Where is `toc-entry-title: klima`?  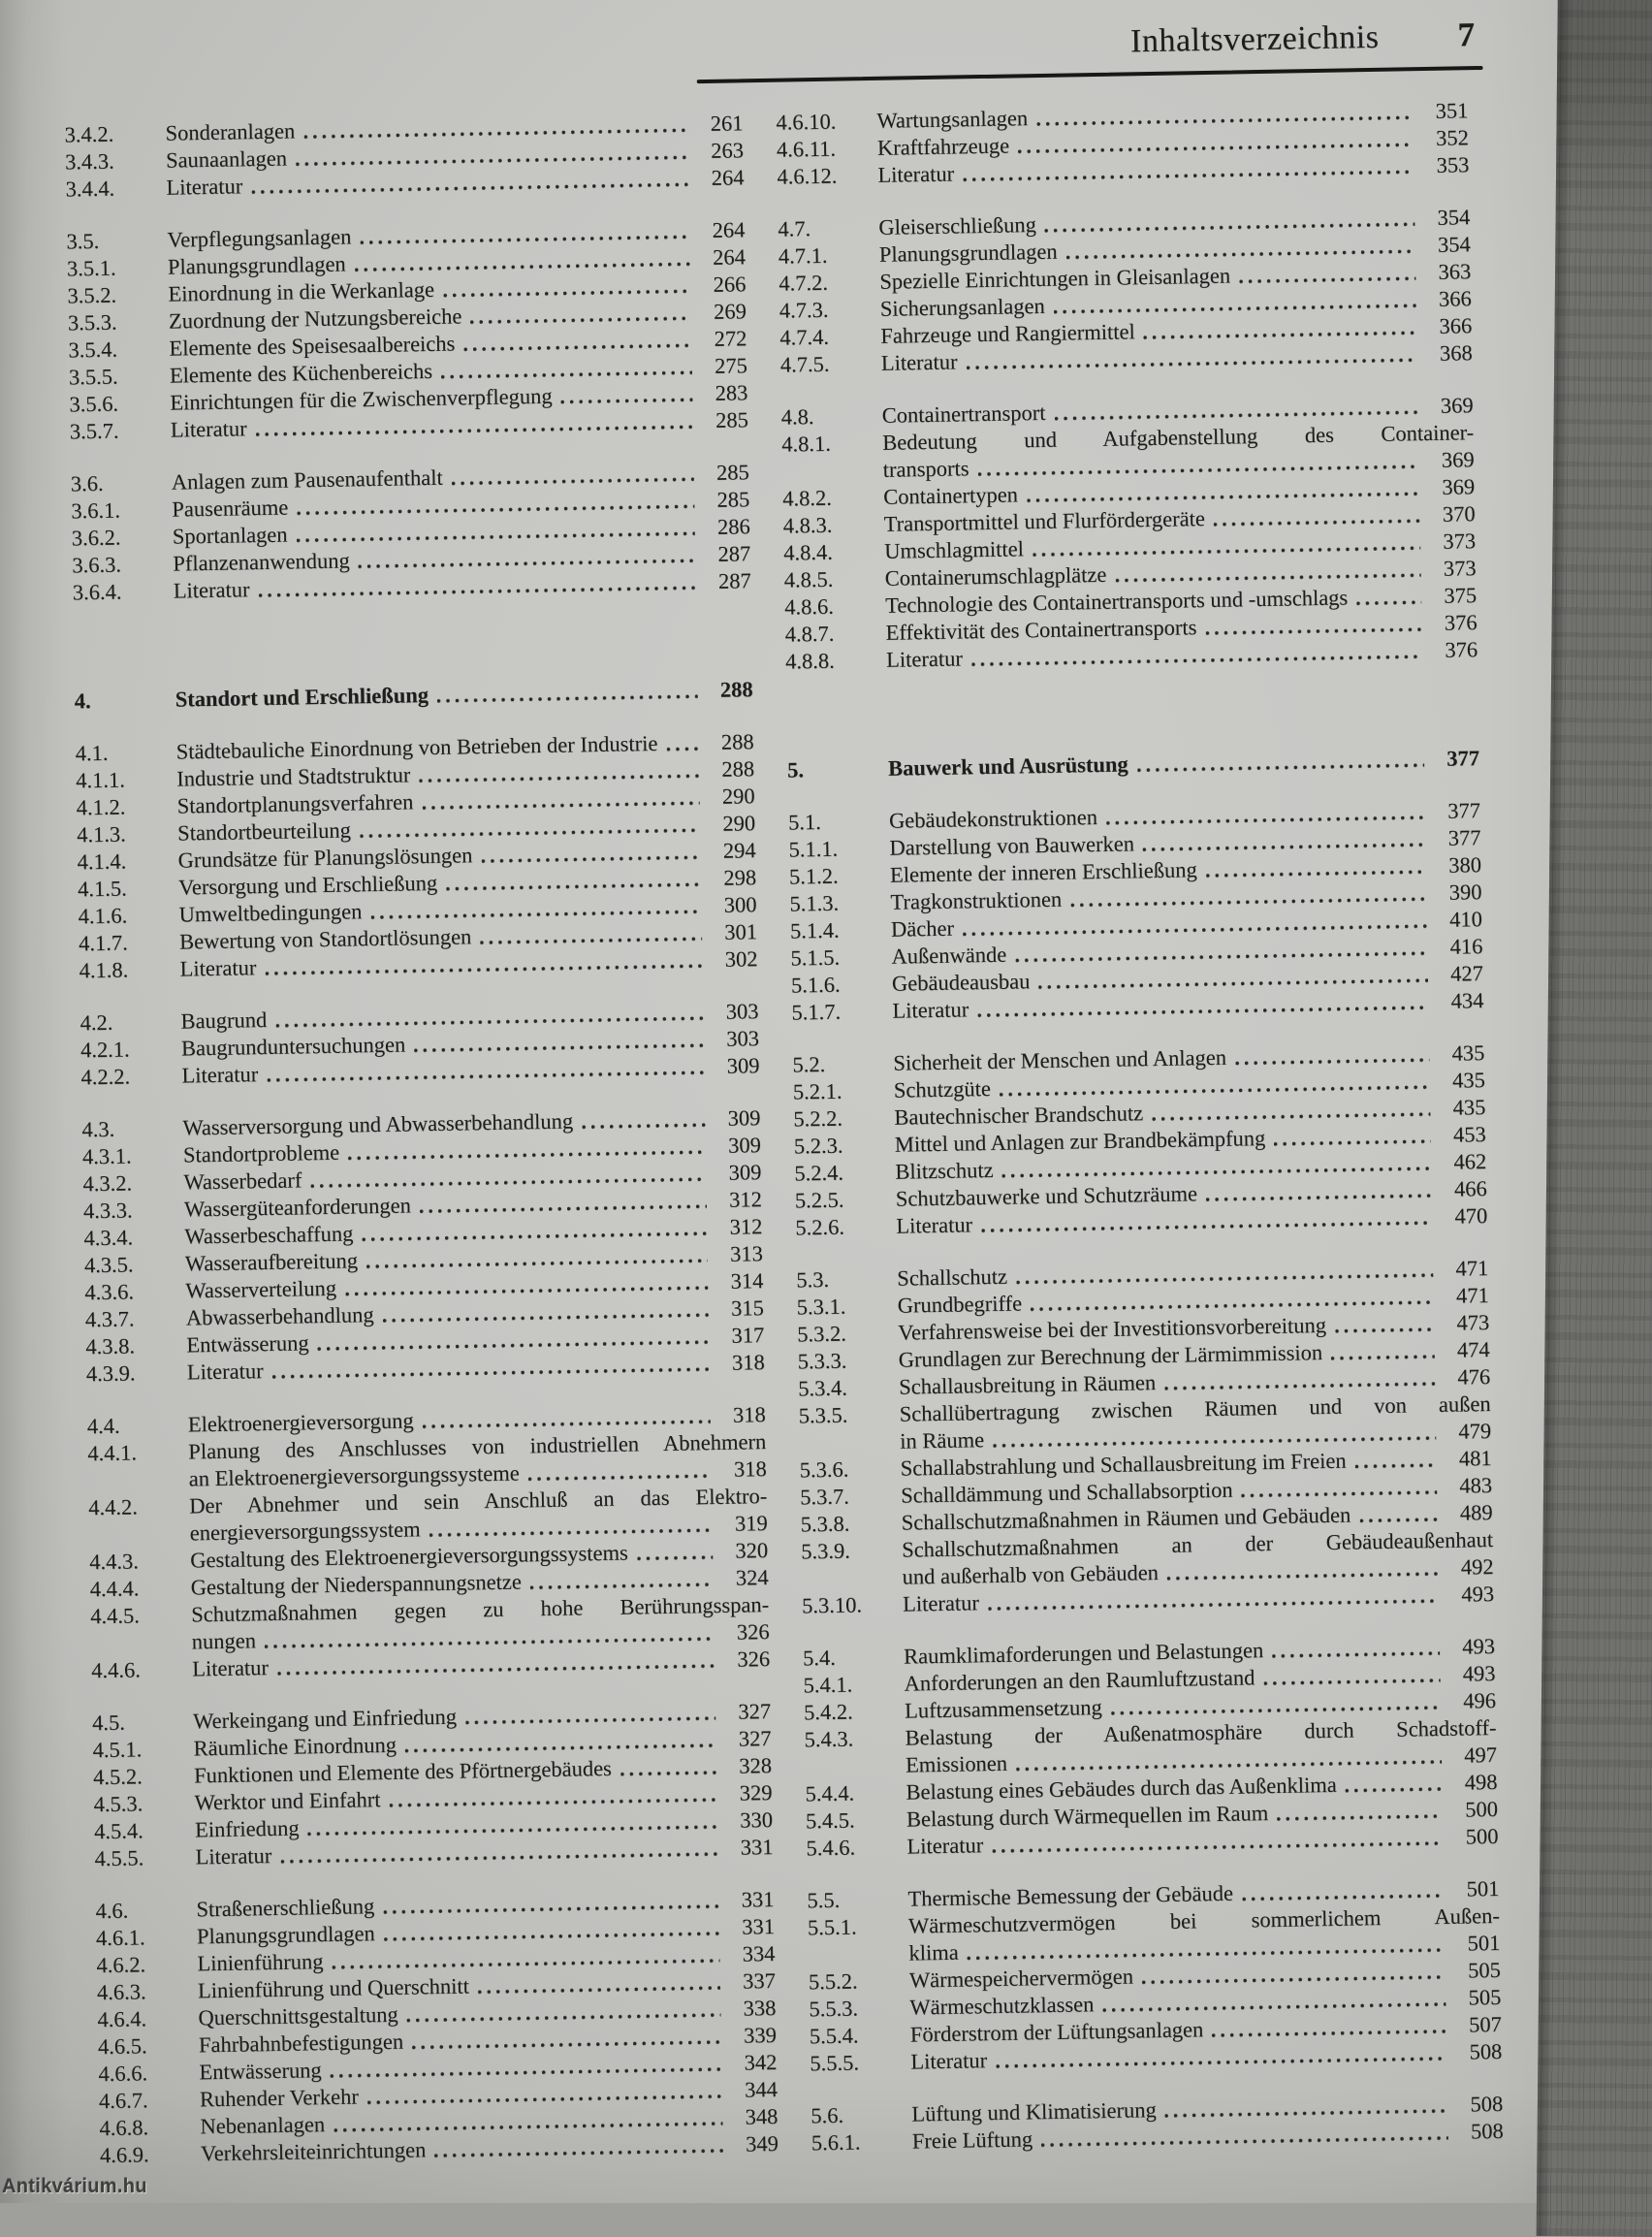 toc-entry-title: klima is located at coordinates (934, 1952).